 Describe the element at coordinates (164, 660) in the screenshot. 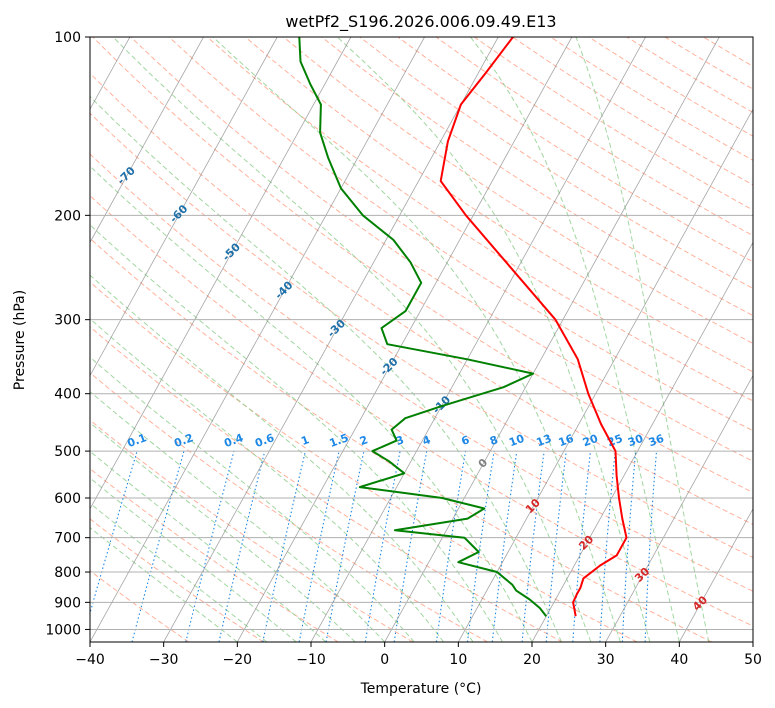

I see `x-tick-label: −30` at that location.